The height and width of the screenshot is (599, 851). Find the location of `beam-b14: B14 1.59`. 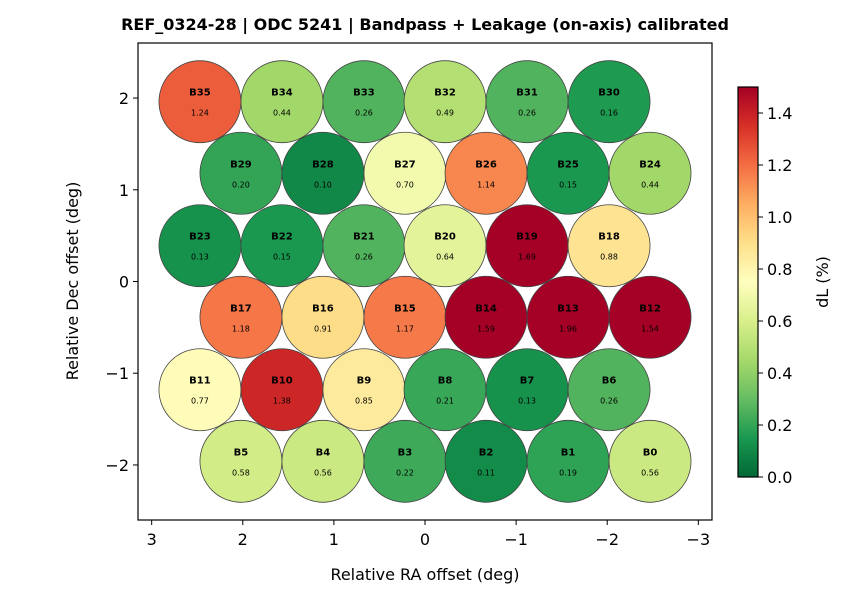

beam-b14: B14 1.59 is located at coordinates (486, 317).